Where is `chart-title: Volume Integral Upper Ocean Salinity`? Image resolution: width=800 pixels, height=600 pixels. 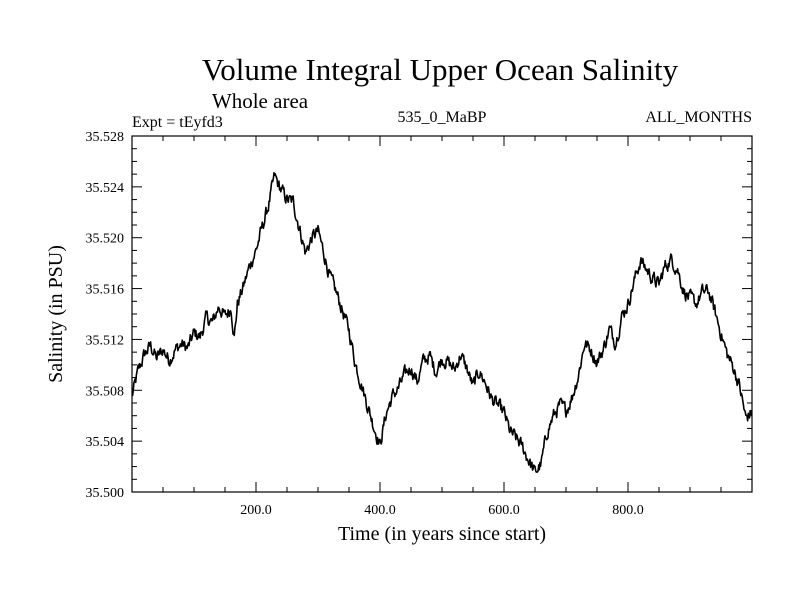
chart-title: Volume Integral Upper Ocean Salinity is located at coordinates (440, 69).